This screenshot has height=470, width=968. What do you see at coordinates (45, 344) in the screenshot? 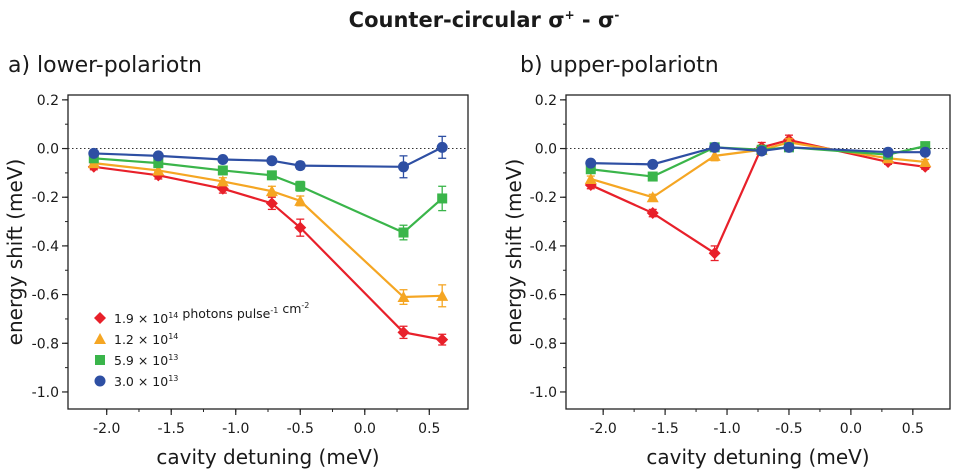
I see `panel-a-y-tick-label: -0.8` at bounding box center [45, 344].